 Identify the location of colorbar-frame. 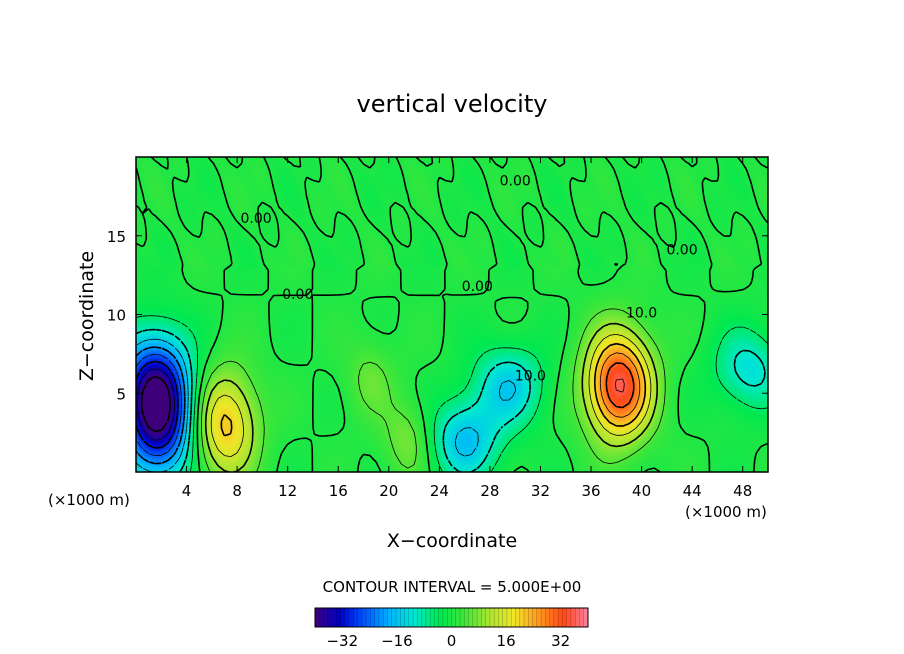
(451, 617).